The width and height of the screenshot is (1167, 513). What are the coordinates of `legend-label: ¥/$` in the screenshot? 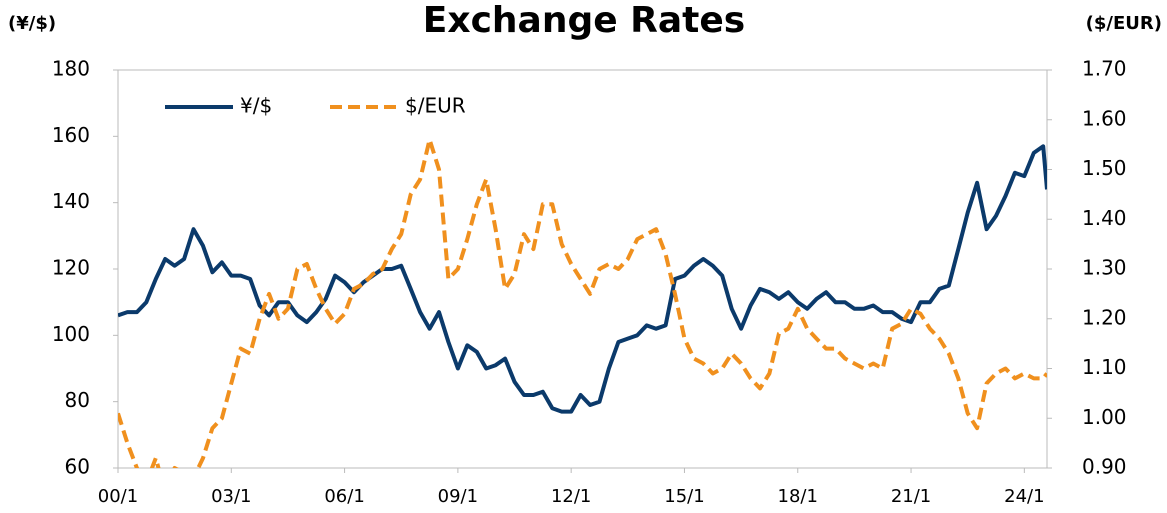 It's located at (256, 106).